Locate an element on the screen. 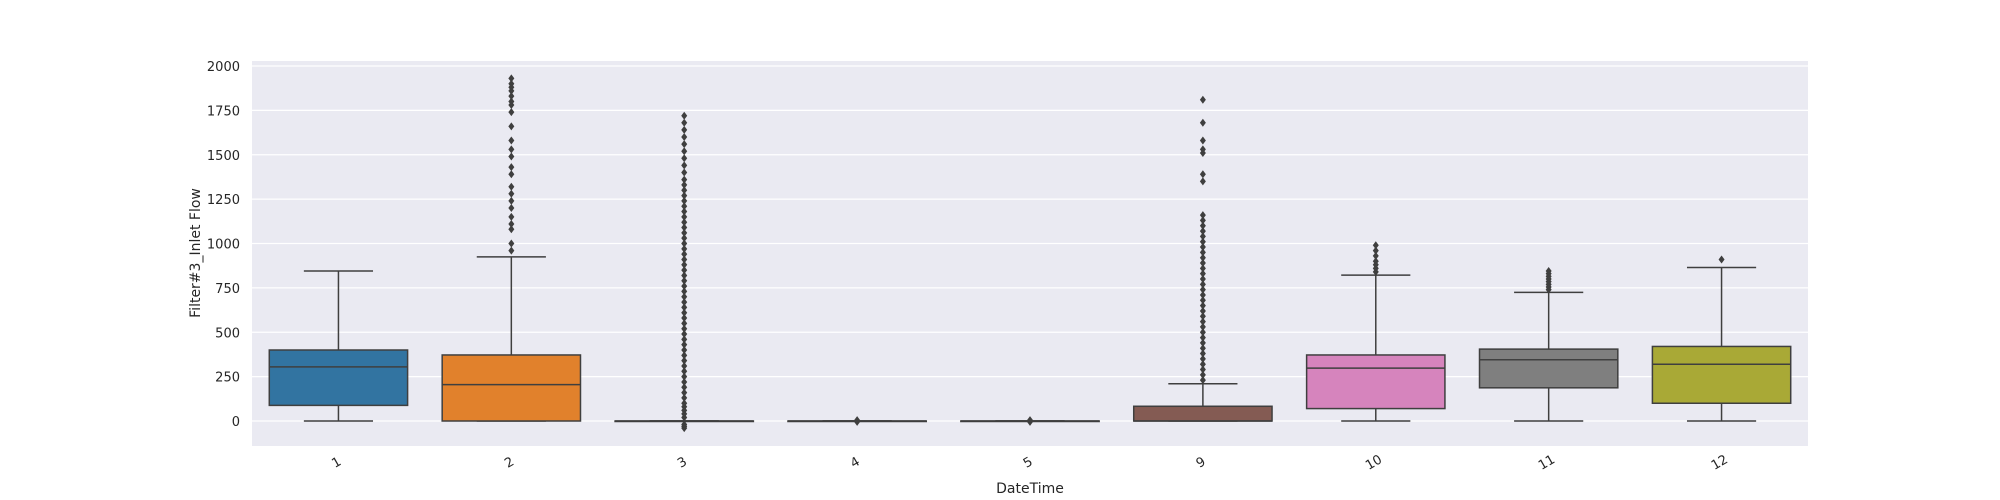  y-tick-label: 250 is located at coordinates (227, 378).